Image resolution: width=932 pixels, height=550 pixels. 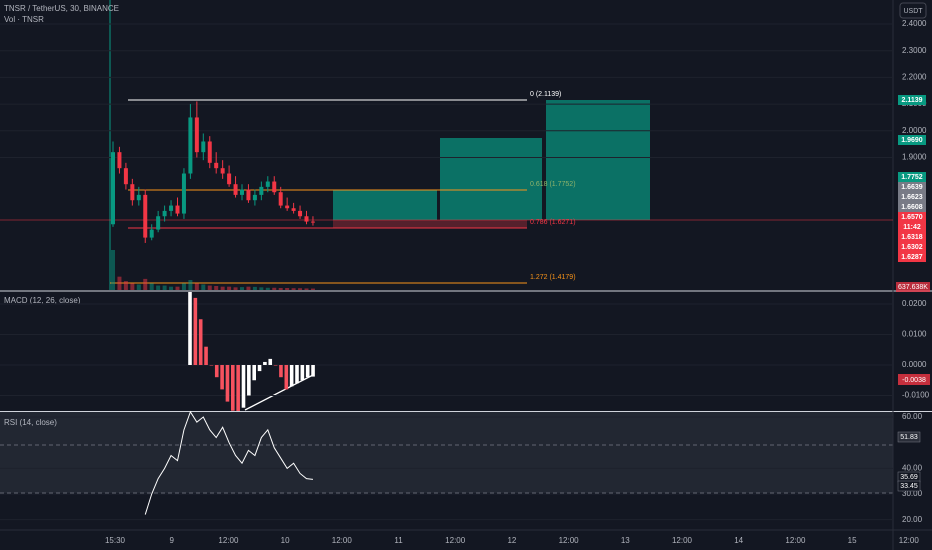 I want to click on y-tick-label: 2.4000, so click(x=914, y=23).